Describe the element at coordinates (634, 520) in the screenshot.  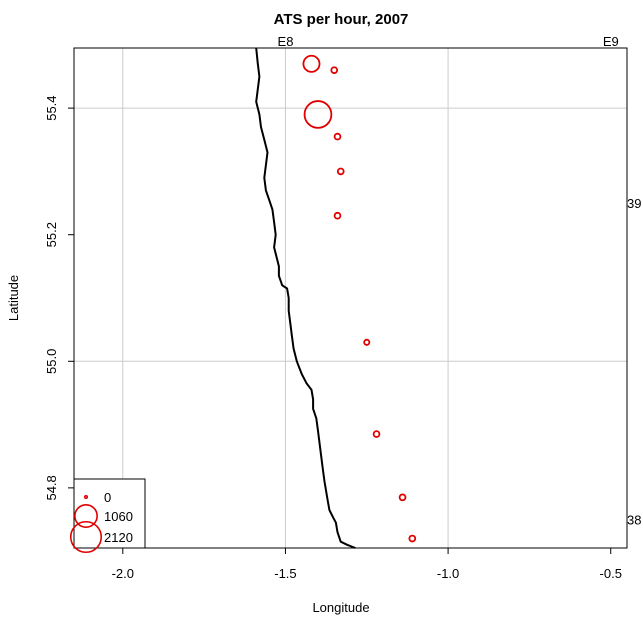
I see `right-label: 38` at that location.